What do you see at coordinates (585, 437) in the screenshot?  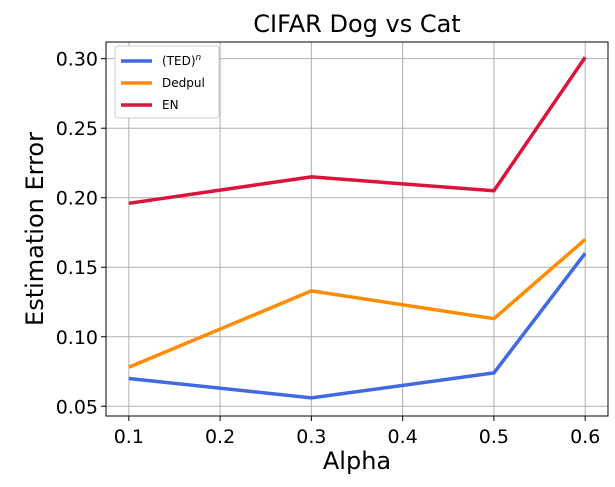 I see `x-tick-label: 0.6` at bounding box center [585, 437].